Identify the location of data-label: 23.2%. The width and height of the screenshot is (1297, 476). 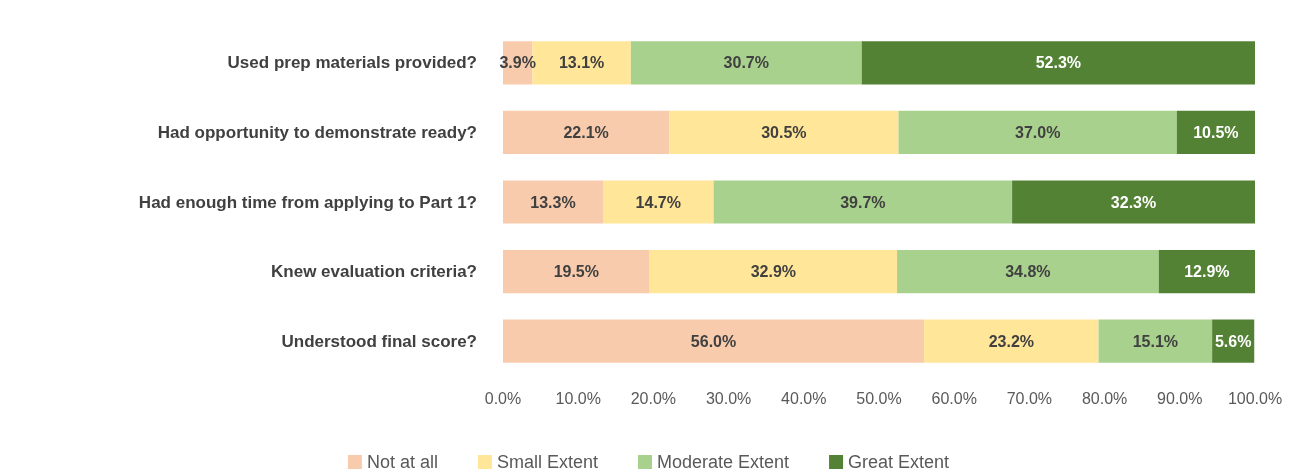
(1011, 341).